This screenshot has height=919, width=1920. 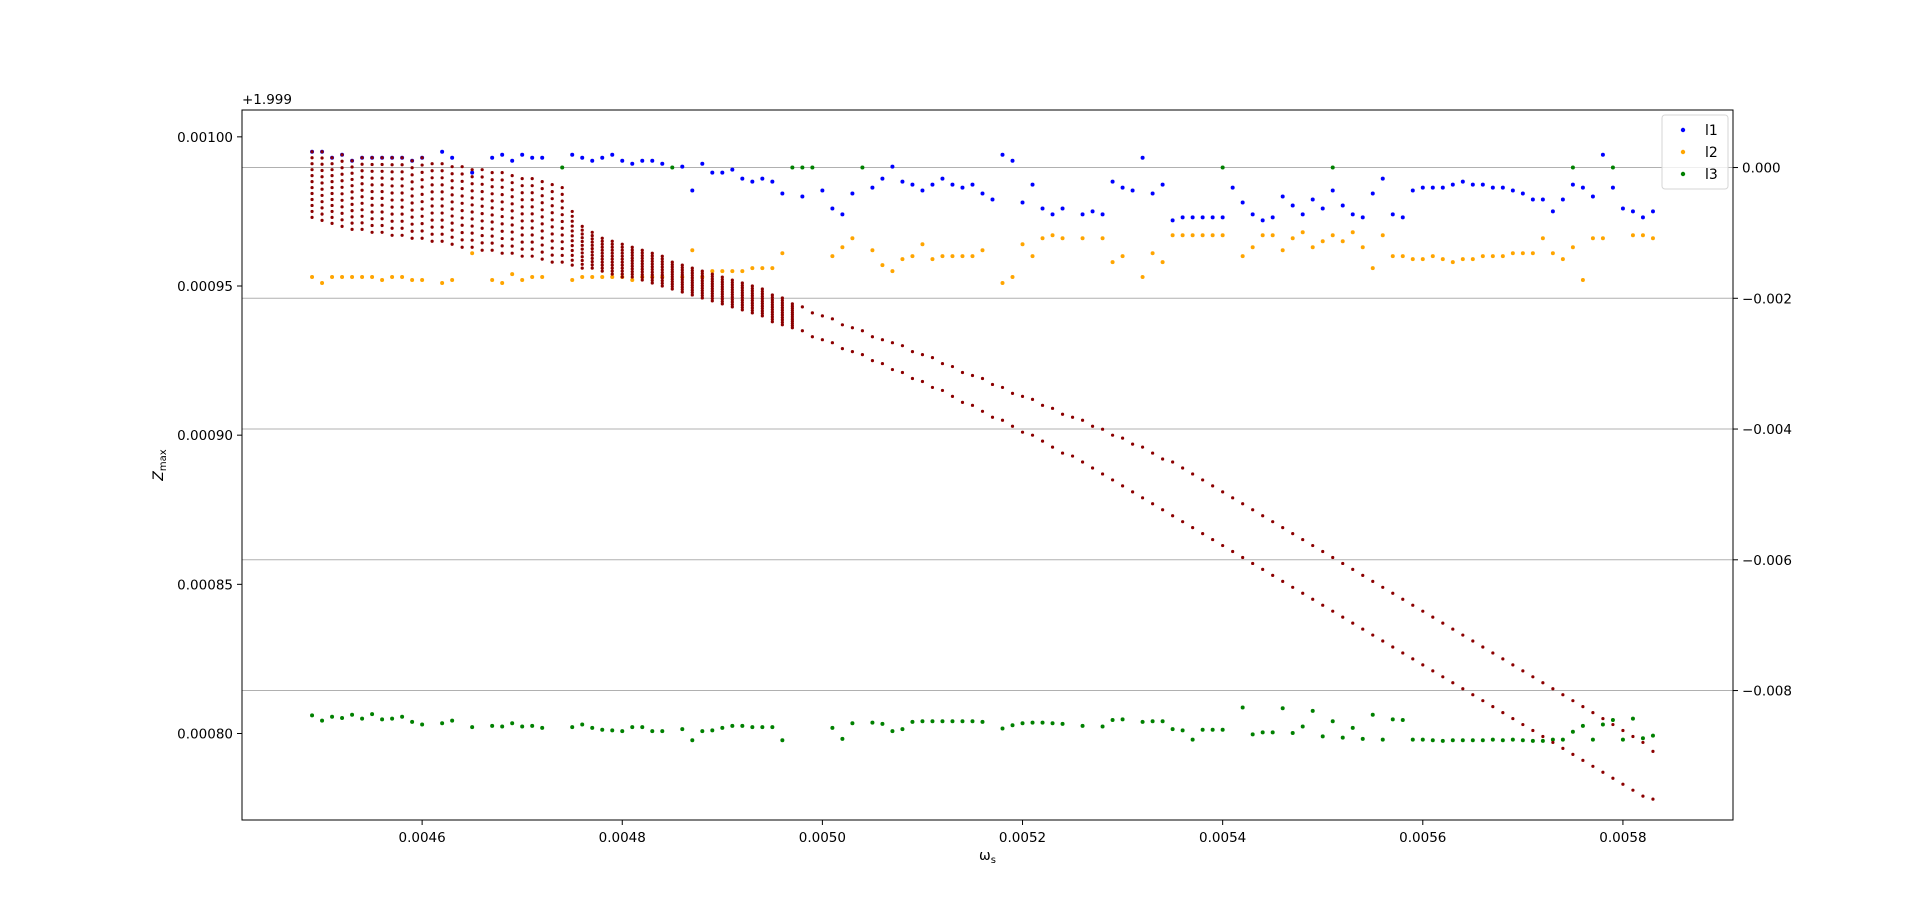 I want to click on legend-box, so click(x=1695, y=152).